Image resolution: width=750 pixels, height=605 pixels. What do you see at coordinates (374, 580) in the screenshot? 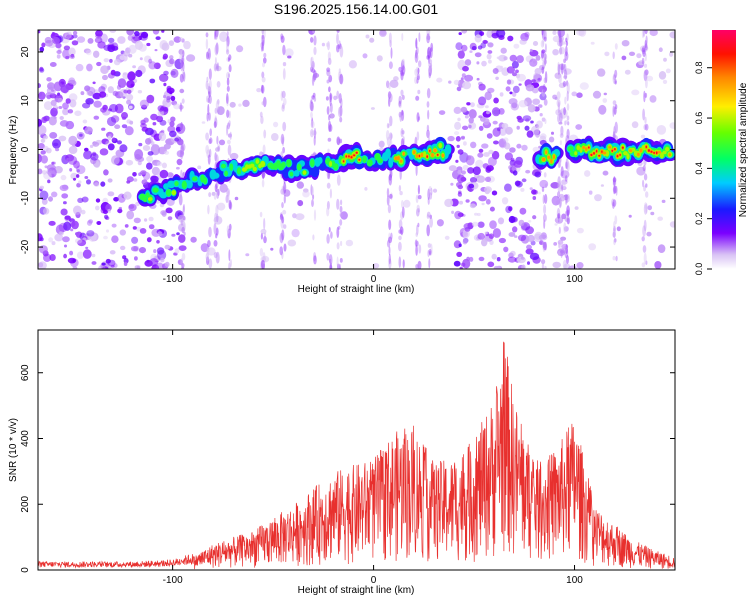
I see `x-tick-label: 0` at bounding box center [374, 580].